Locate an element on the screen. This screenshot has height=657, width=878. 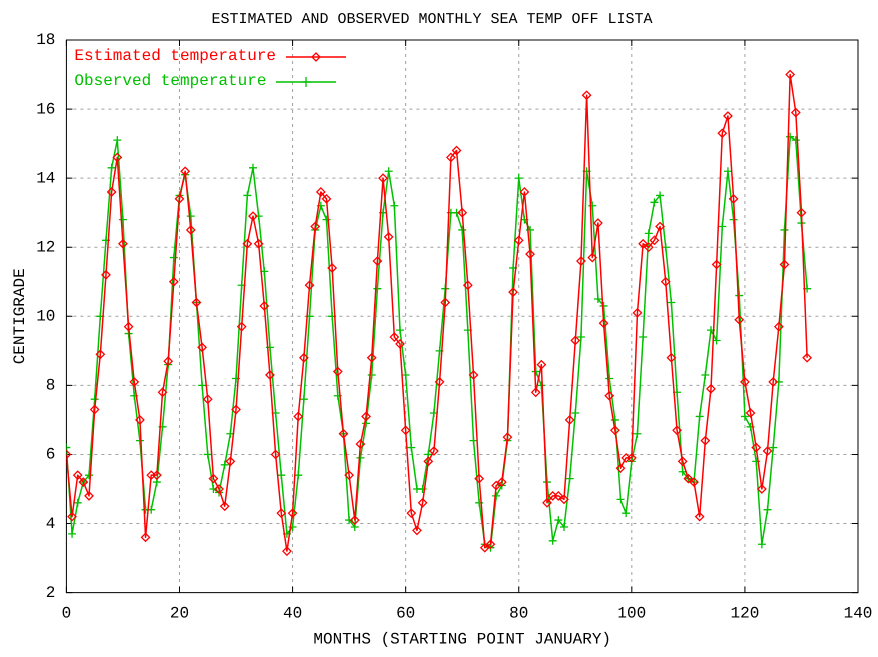
x-axis-title: MONTHS (STARTING POINT JANUARY) is located at coordinates (462, 639).